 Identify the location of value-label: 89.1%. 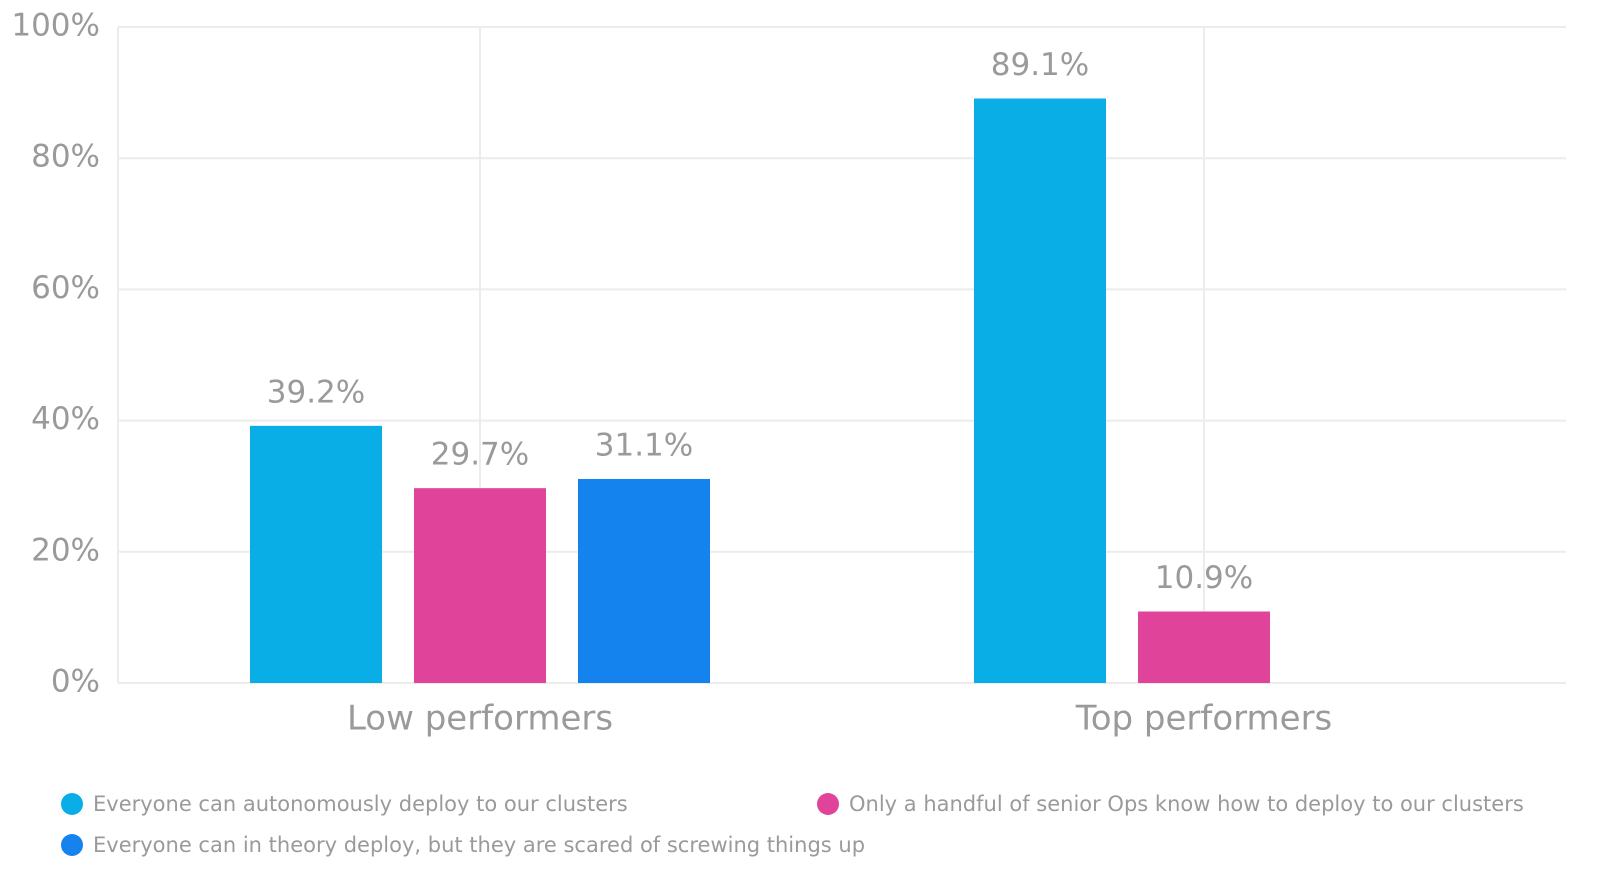
(1040, 65).